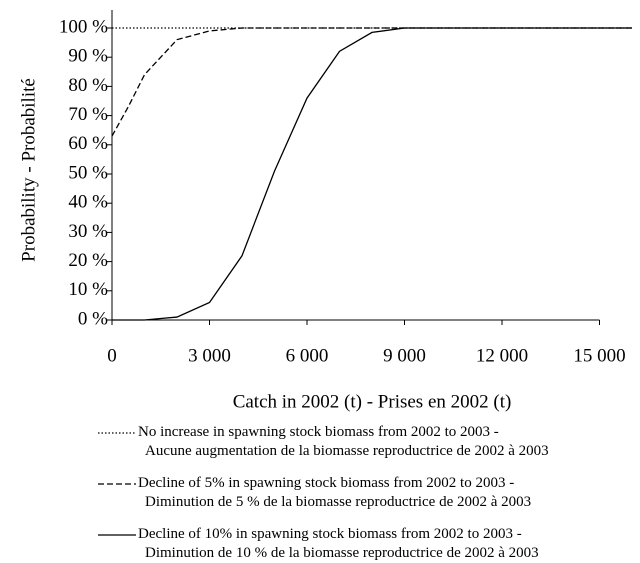 The height and width of the screenshot is (563, 640). What do you see at coordinates (88, 143) in the screenshot?
I see `y-tick-label: 60 %` at bounding box center [88, 143].